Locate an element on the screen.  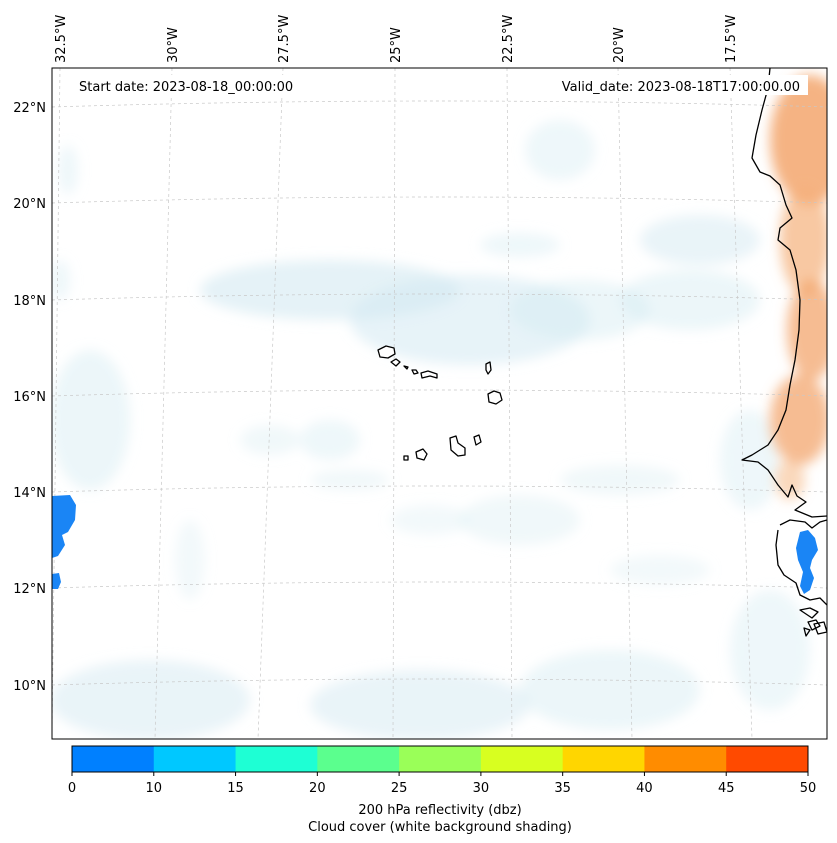
reflectivity-echoes is located at coordinates (435, 544).